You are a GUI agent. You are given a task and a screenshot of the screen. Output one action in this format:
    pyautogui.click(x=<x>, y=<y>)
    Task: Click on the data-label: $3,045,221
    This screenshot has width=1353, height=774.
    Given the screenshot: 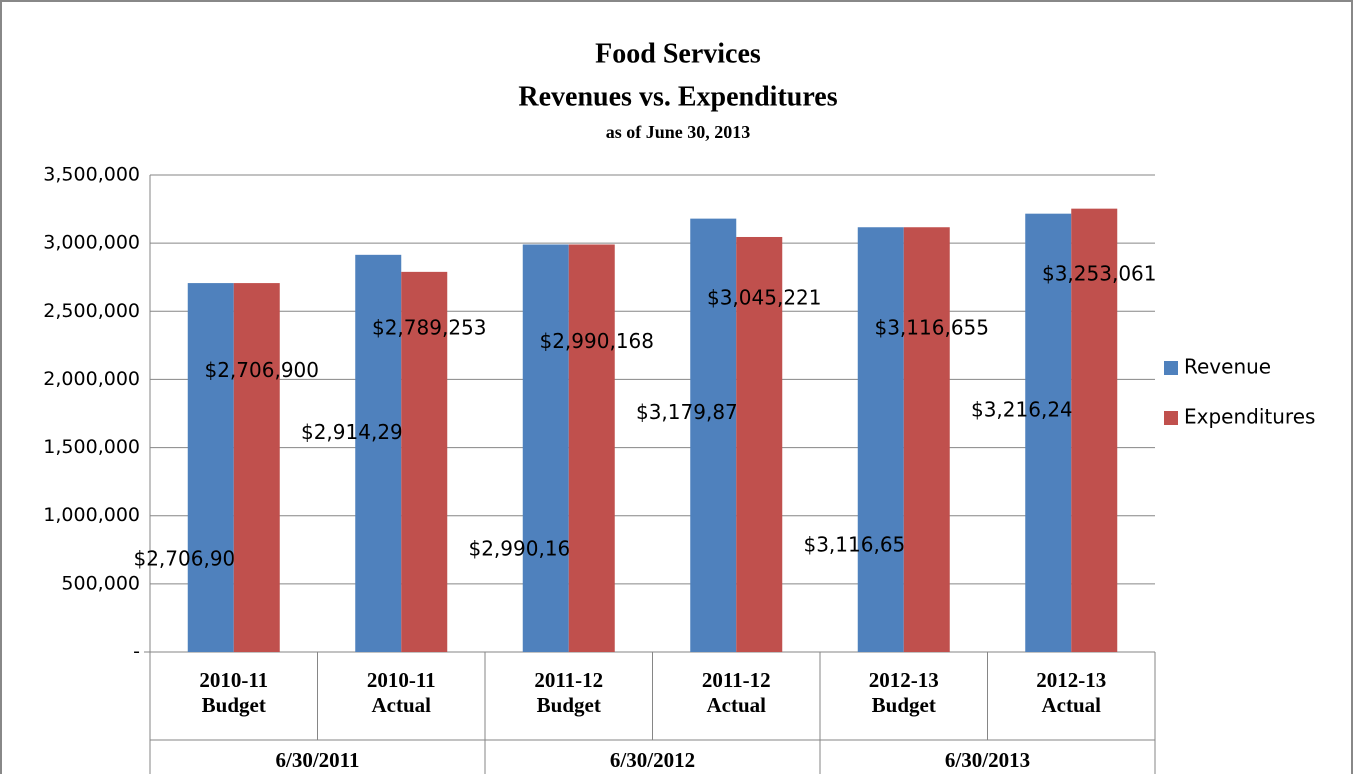 What is the action you would take?
    pyautogui.click(x=764, y=298)
    